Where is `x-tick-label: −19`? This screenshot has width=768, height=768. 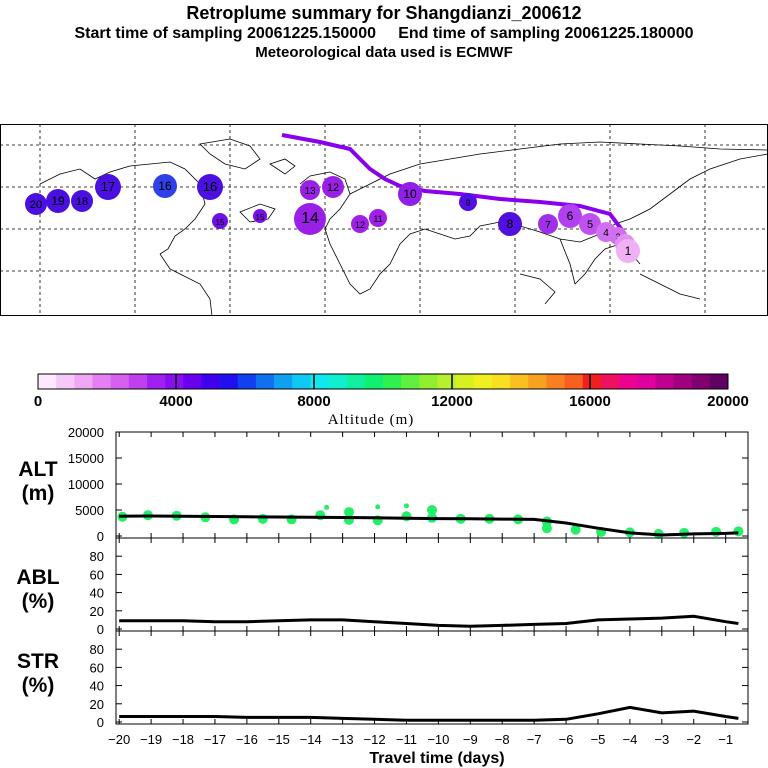
x-tick-label: −19 is located at coordinates (151, 739).